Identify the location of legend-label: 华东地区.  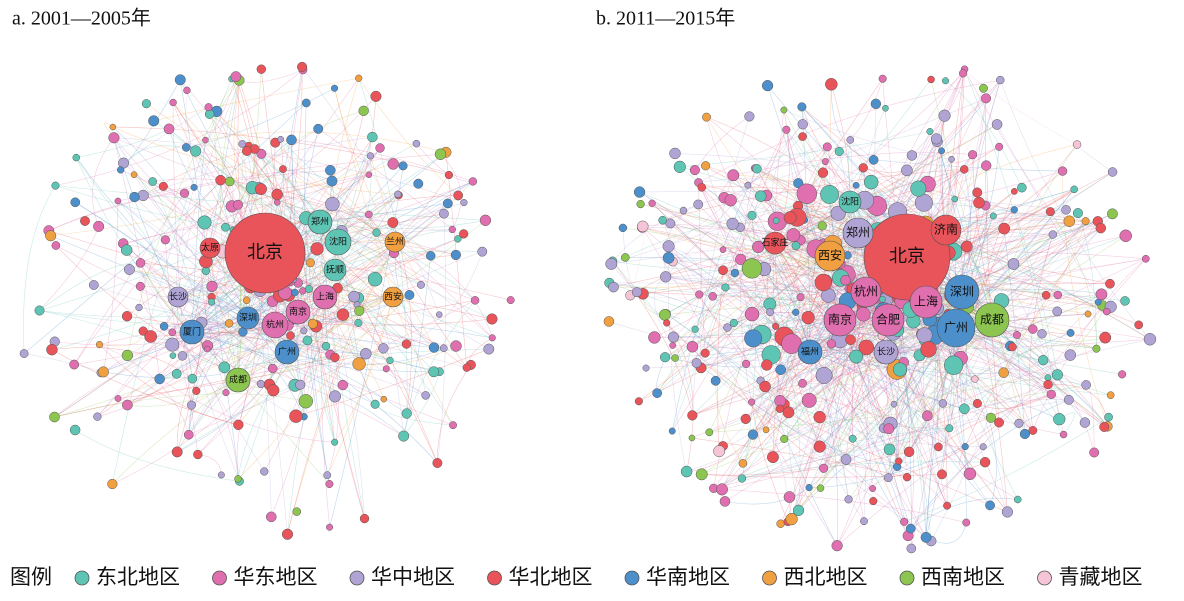
(276, 577).